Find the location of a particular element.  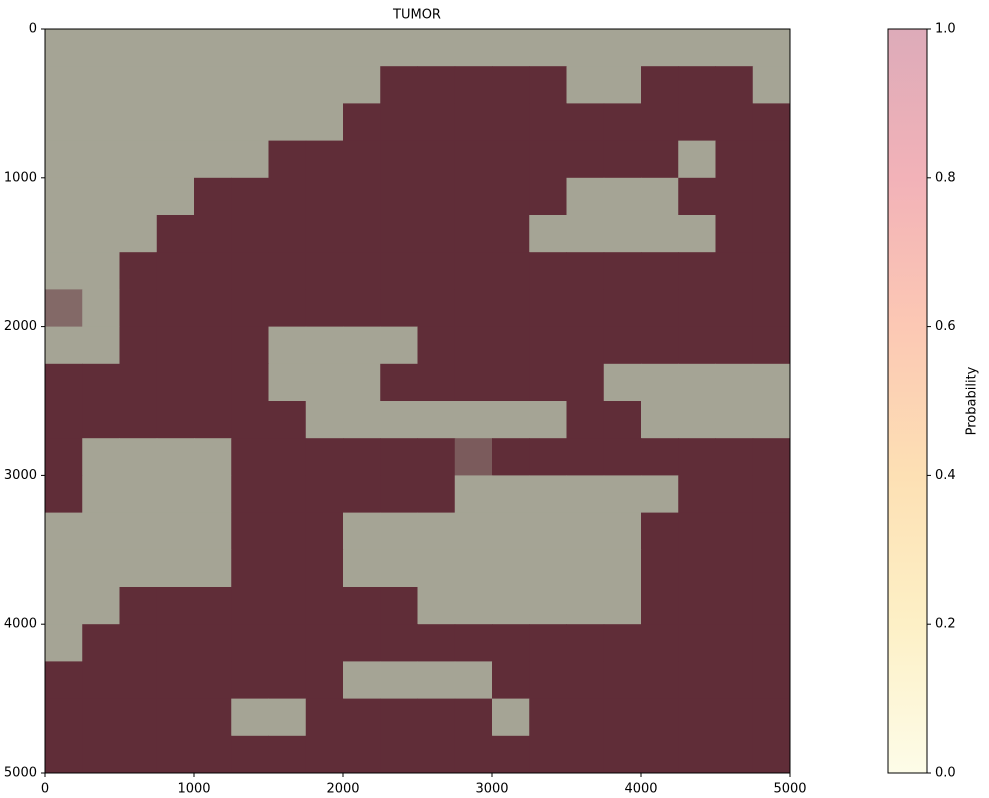

y-tick-label: 5000 is located at coordinates (20, 773).